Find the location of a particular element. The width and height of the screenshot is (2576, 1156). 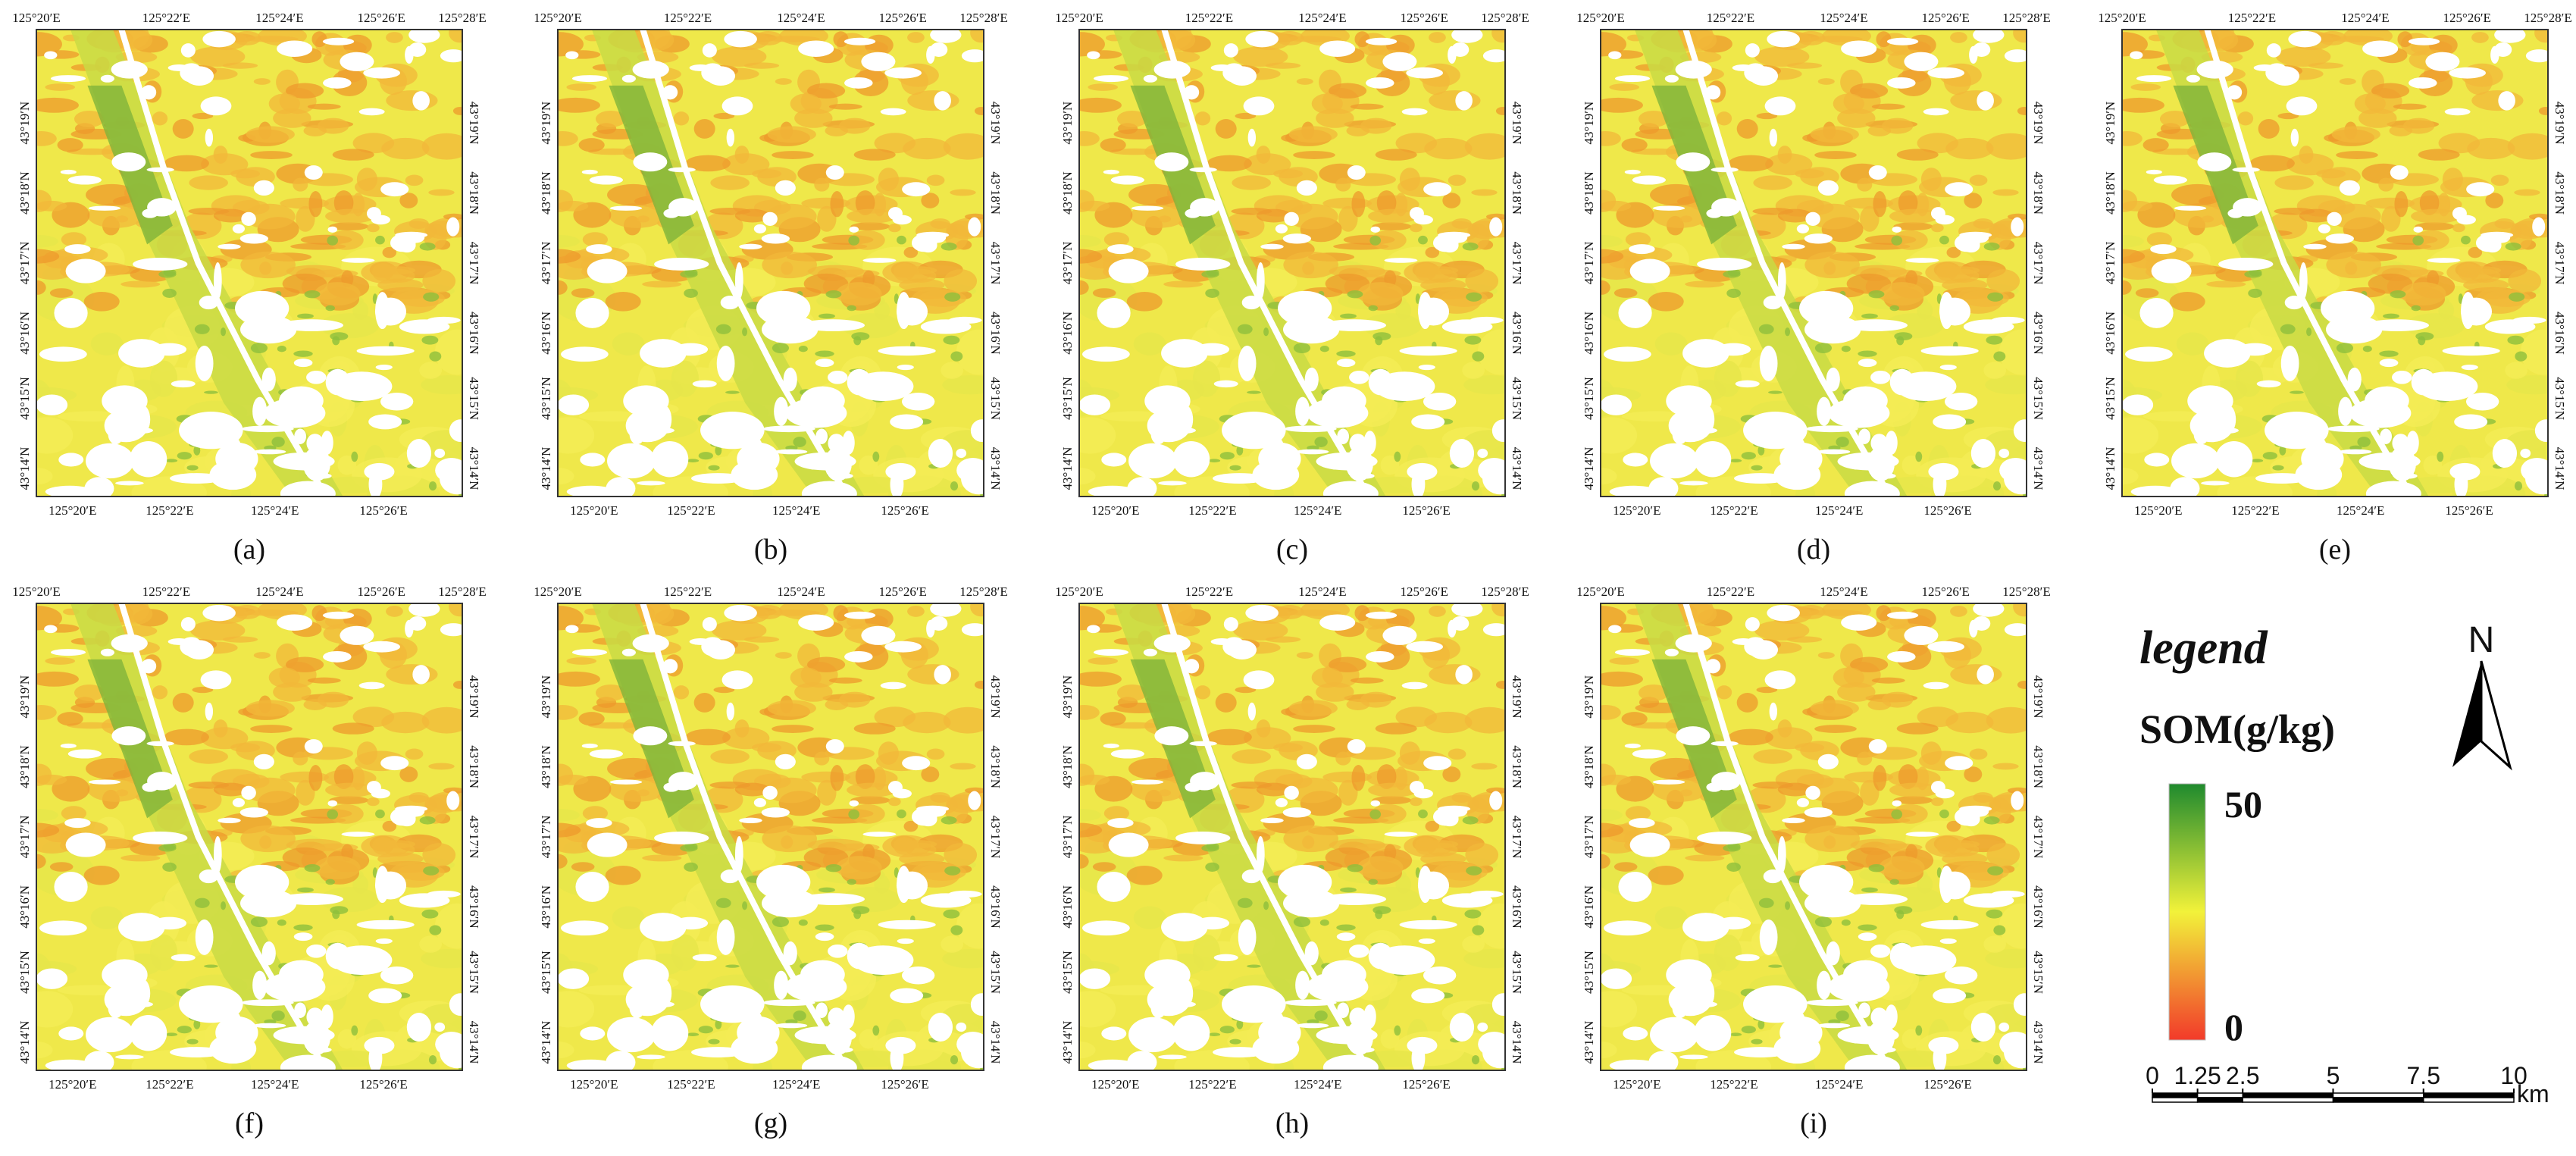

scale-label: 10 is located at coordinates (2514, 1075).